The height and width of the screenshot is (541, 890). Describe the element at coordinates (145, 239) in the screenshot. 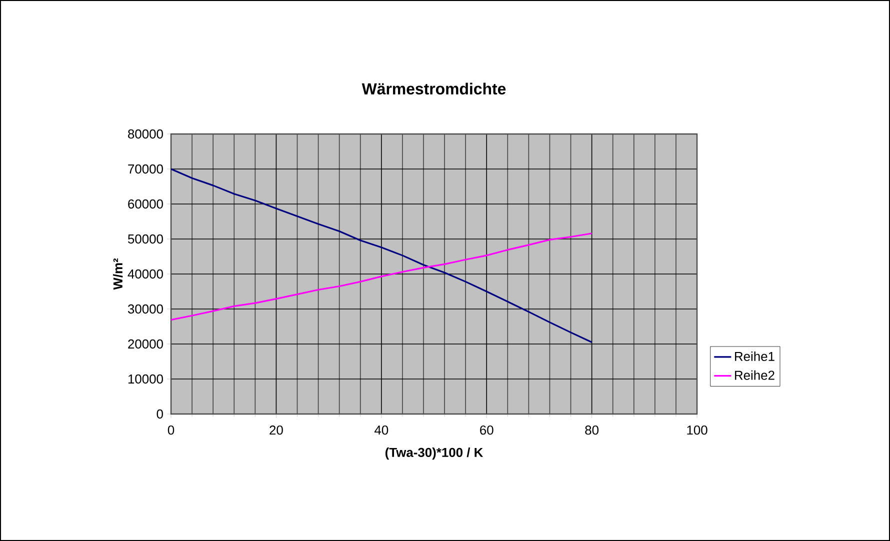

I see `y-tick-label: 50000` at that location.